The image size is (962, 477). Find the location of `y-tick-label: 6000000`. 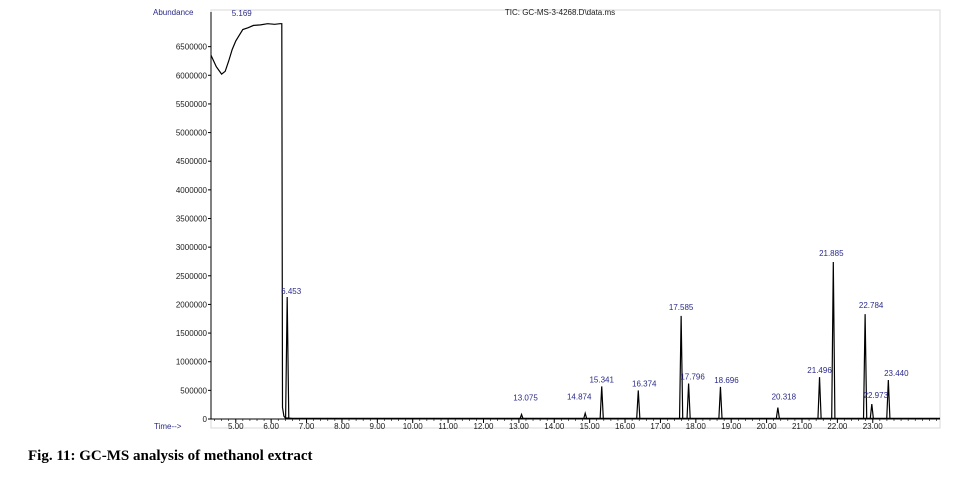

y-tick-label: 6000000 is located at coordinates (192, 75).